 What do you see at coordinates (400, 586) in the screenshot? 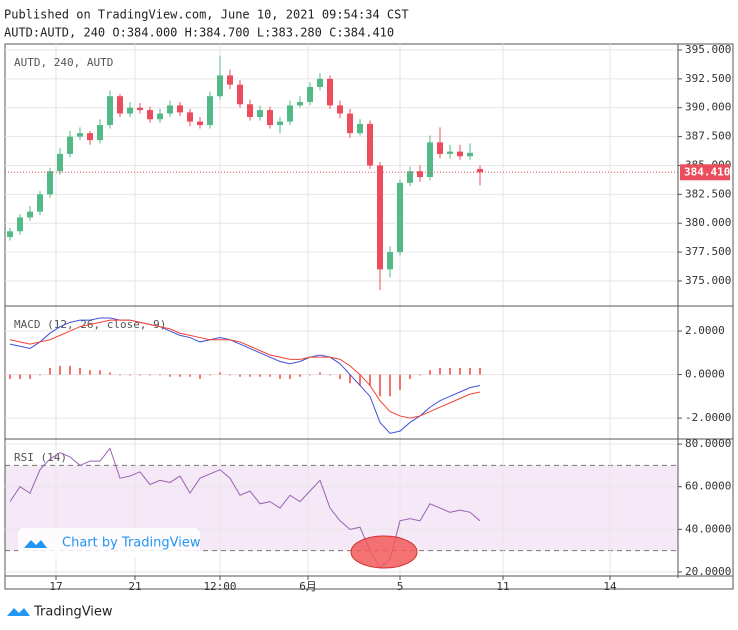
I see `x-tick-label: 5` at bounding box center [400, 586].